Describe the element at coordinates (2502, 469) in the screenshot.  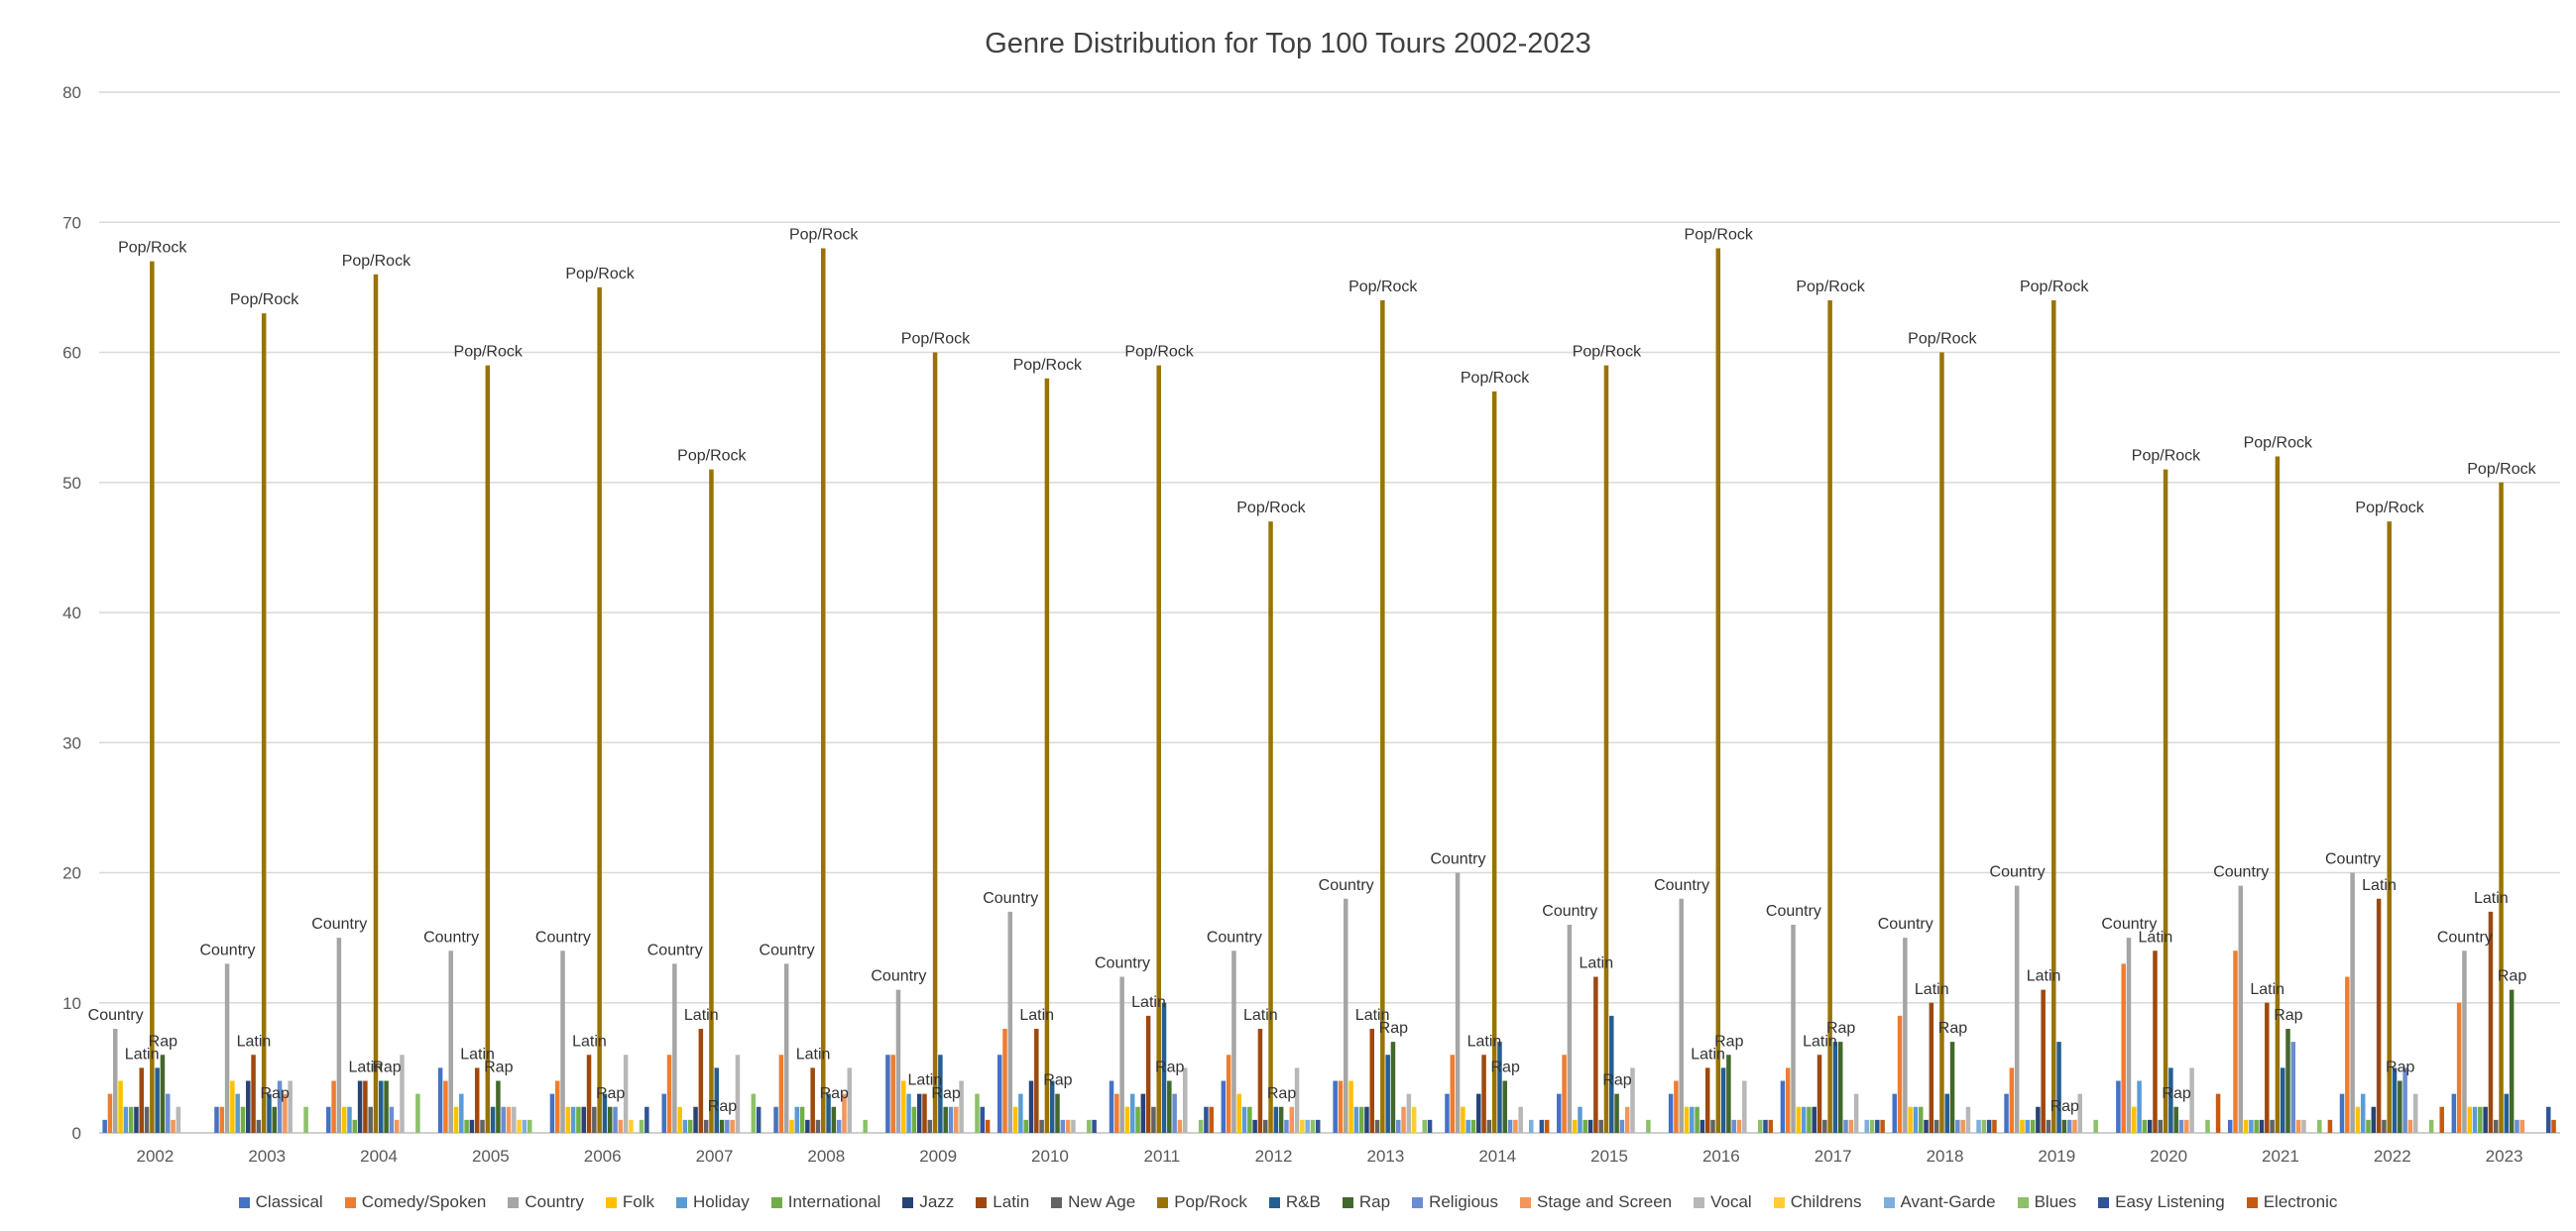
I see `data-label-pop-rock-2023: Pop/Rock` at that location.